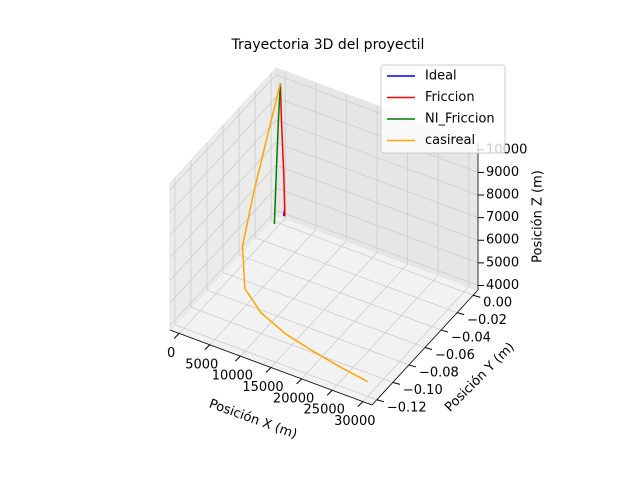 The height and width of the screenshot is (484, 640). What do you see at coordinates (502, 195) in the screenshot?
I see `z-tick-label: 8000` at bounding box center [502, 195].